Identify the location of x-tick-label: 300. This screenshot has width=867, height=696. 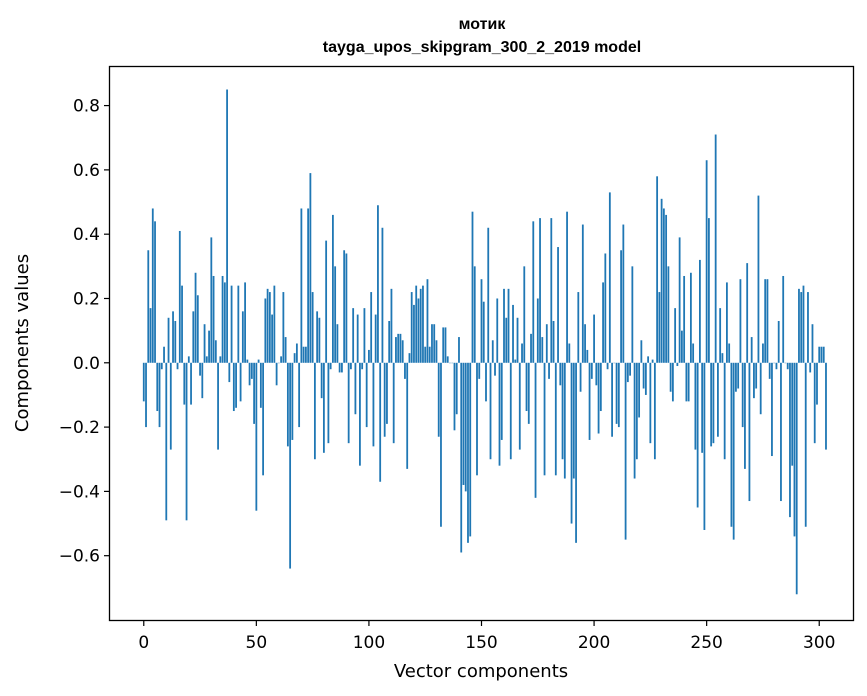
(819, 643).